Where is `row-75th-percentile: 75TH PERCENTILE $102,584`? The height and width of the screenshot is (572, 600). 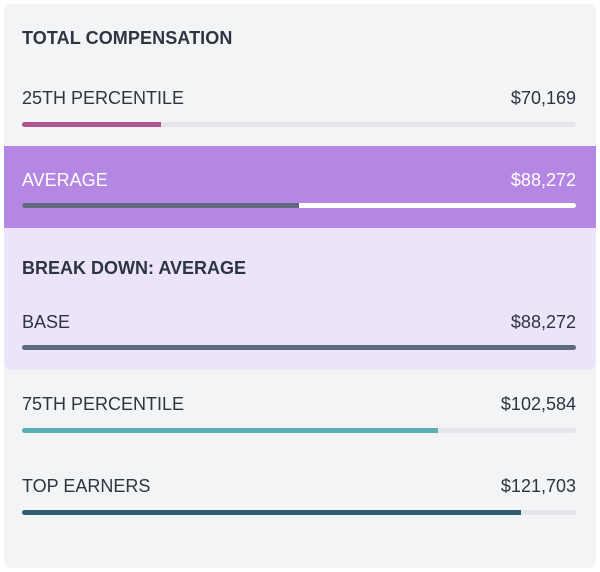
row-75th-percentile: 75TH PERCENTILE $102,584 is located at coordinates (300, 412).